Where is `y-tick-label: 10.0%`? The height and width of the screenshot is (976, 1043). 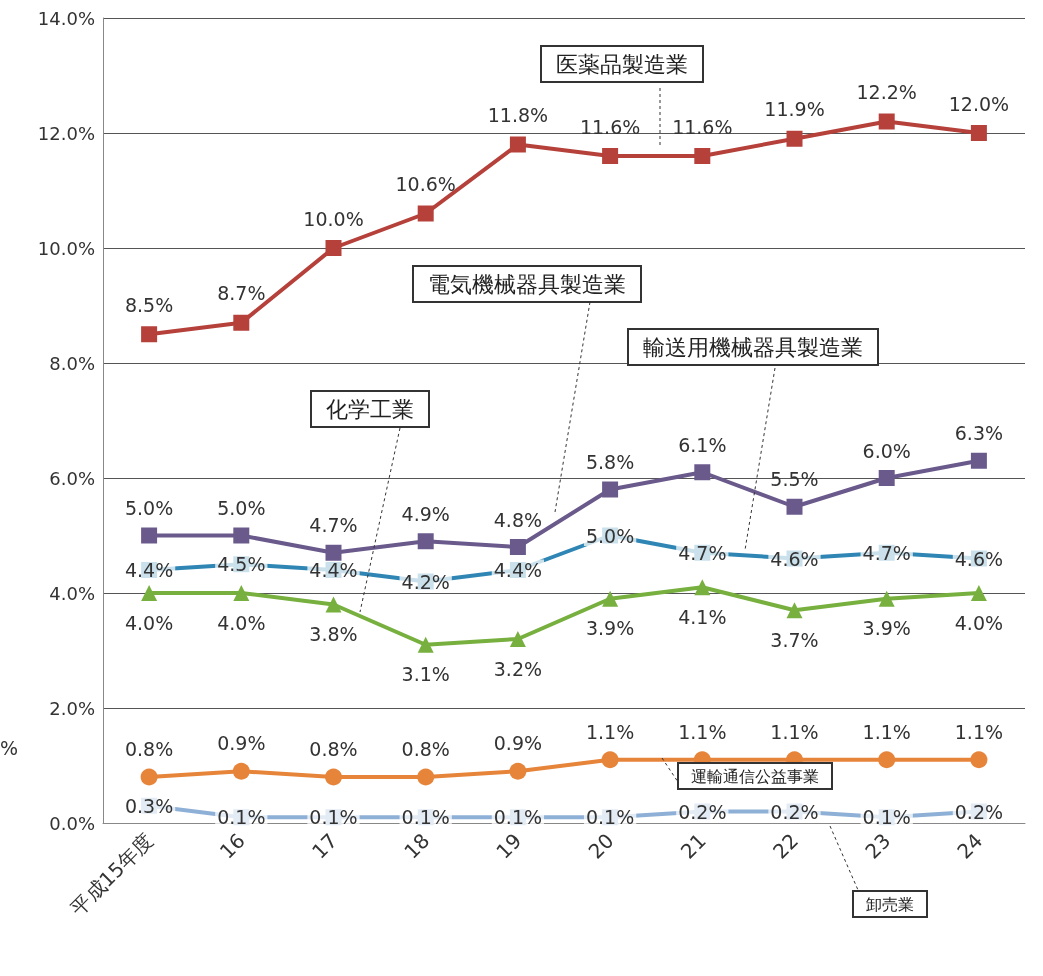
y-tick-label: 10.0% is located at coordinates (66, 248).